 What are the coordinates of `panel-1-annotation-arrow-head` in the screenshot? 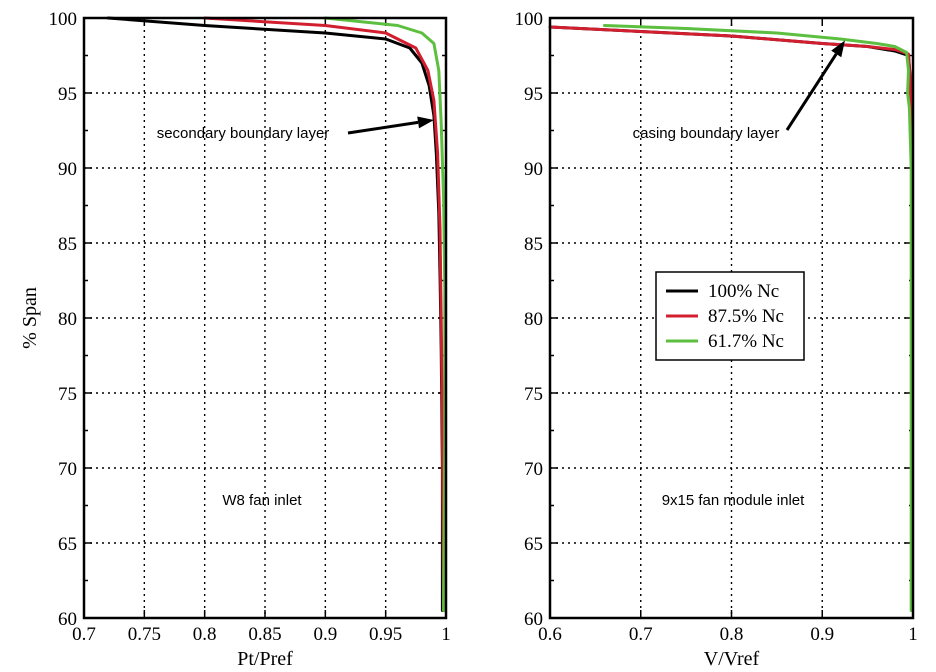 It's located at (425, 122).